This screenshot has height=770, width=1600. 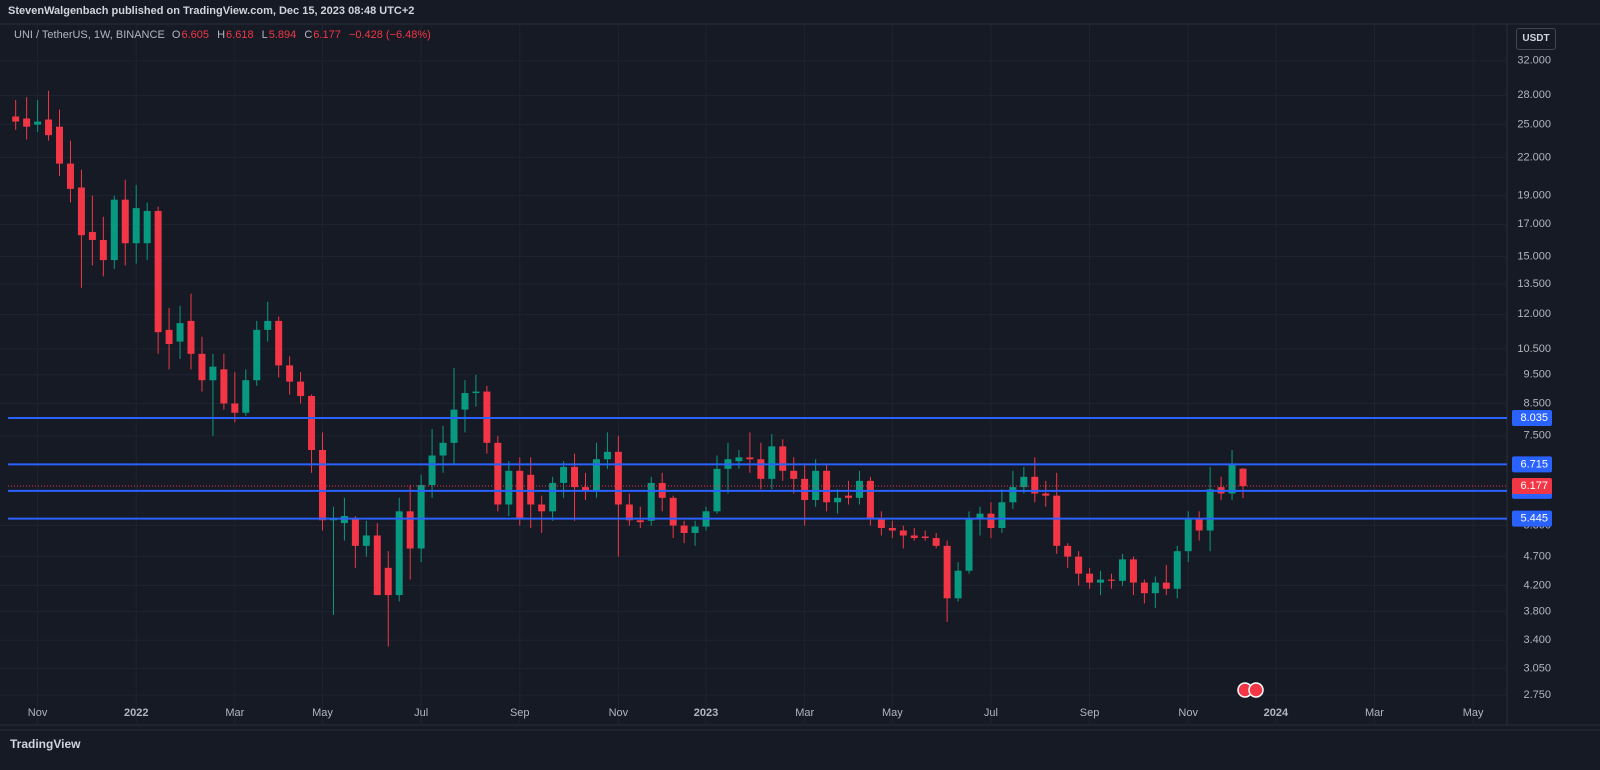 I want to click on y-tick-label: 13.500, so click(x=1534, y=284).